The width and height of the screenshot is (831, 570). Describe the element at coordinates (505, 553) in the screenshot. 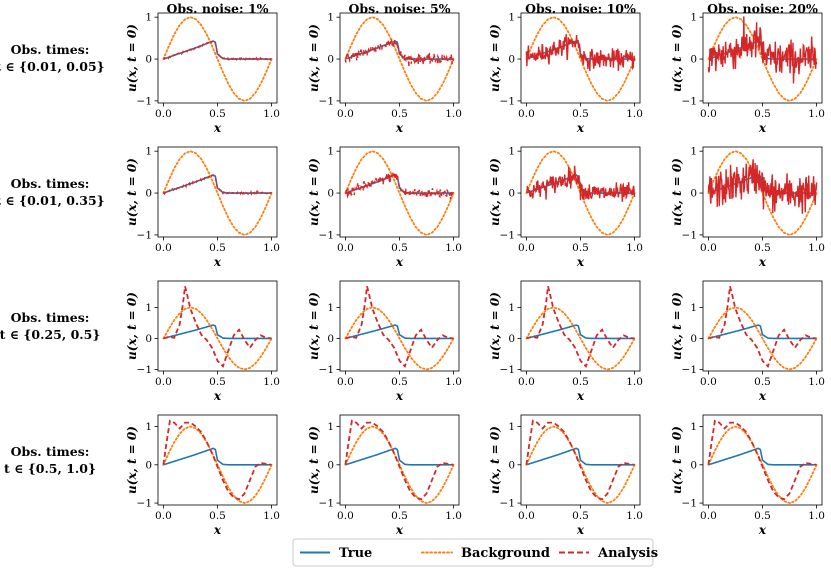

I see `legend-label-background: Background` at that location.